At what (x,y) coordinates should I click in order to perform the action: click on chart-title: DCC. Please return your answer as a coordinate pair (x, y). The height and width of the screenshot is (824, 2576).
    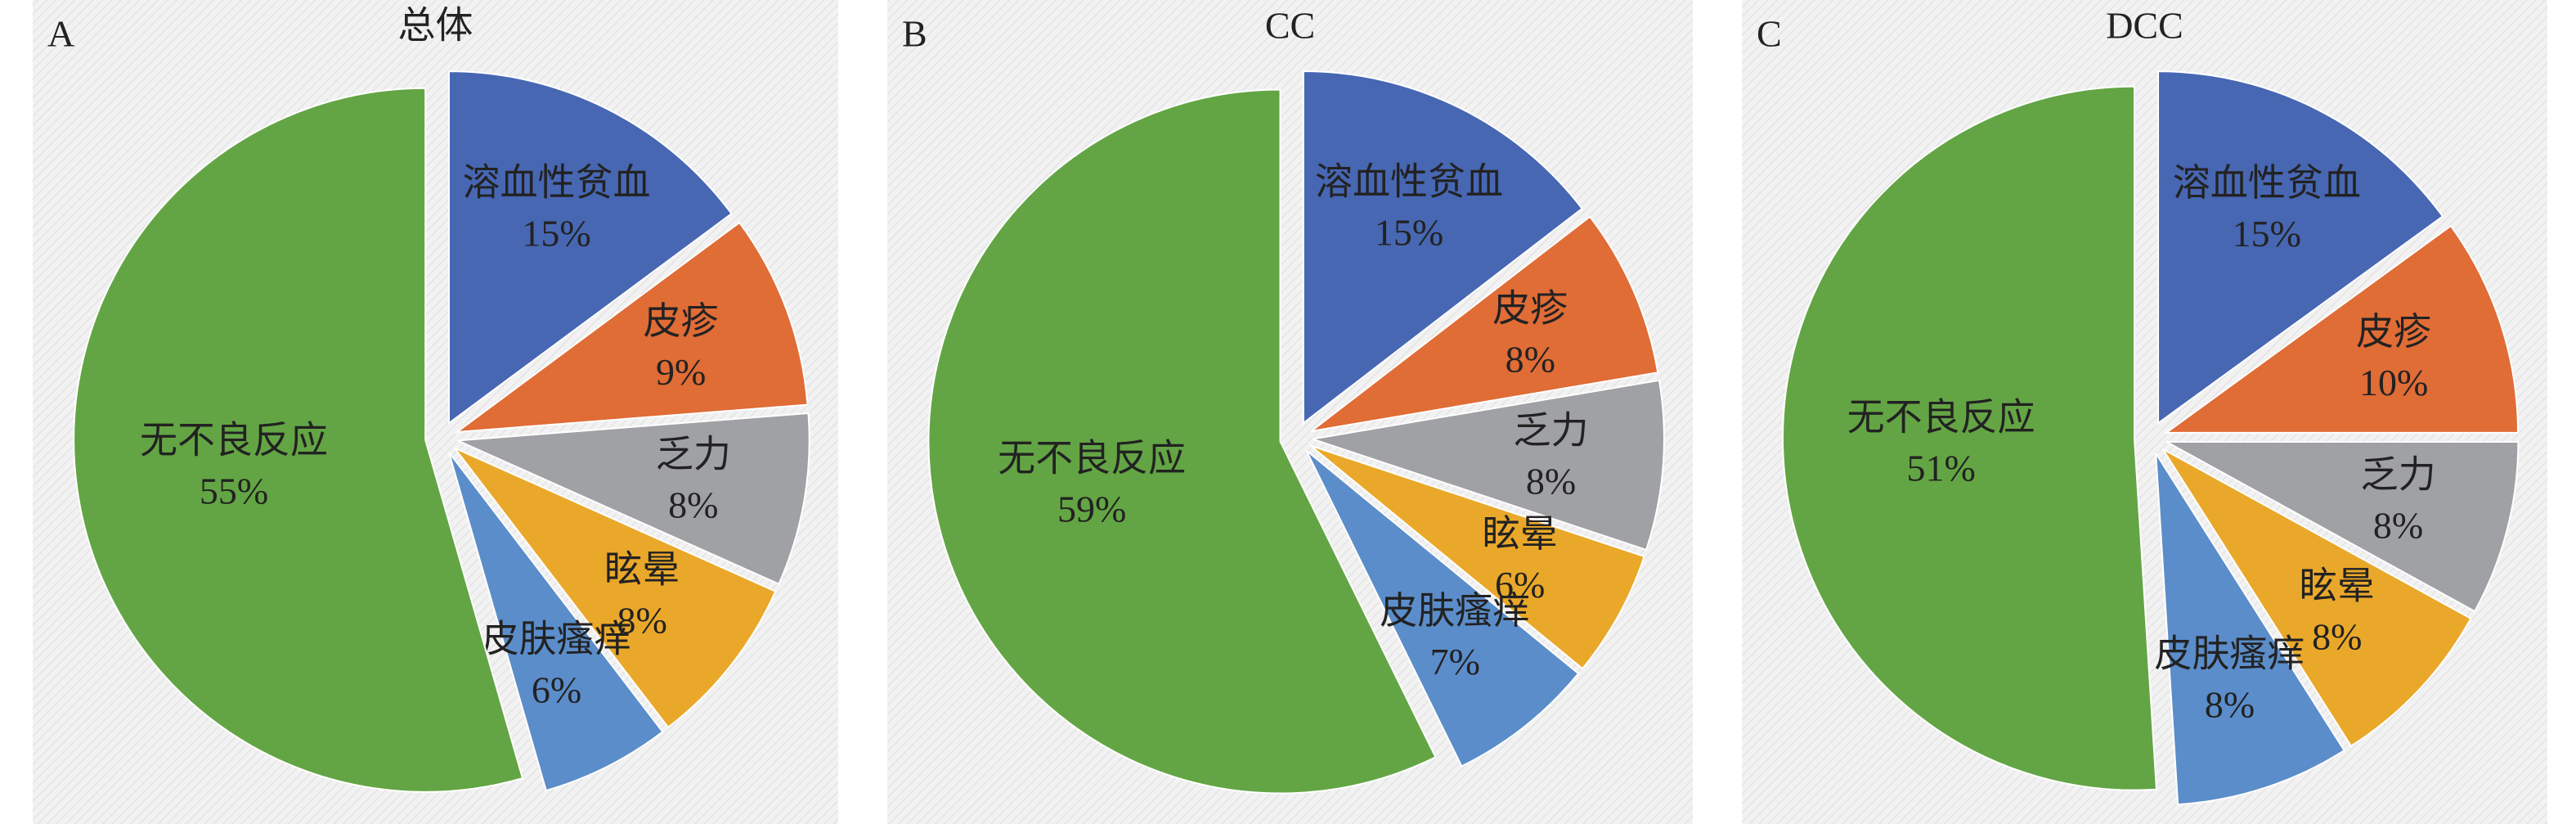
    Looking at the image, I should click on (2144, 26).